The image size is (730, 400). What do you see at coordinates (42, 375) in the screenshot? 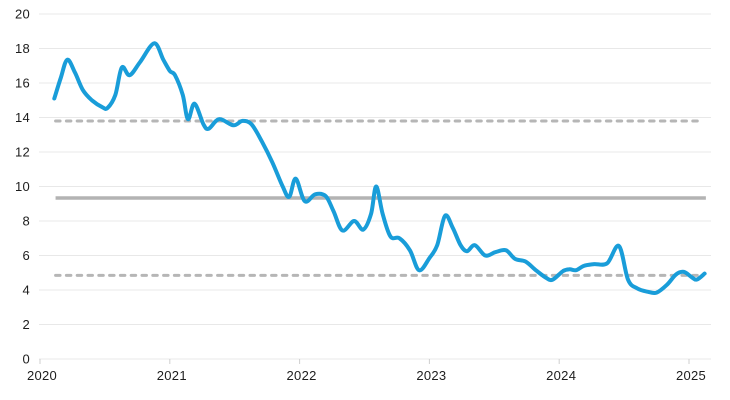
I see `x-axis-label: 2020` at bounding box center [42, 375].